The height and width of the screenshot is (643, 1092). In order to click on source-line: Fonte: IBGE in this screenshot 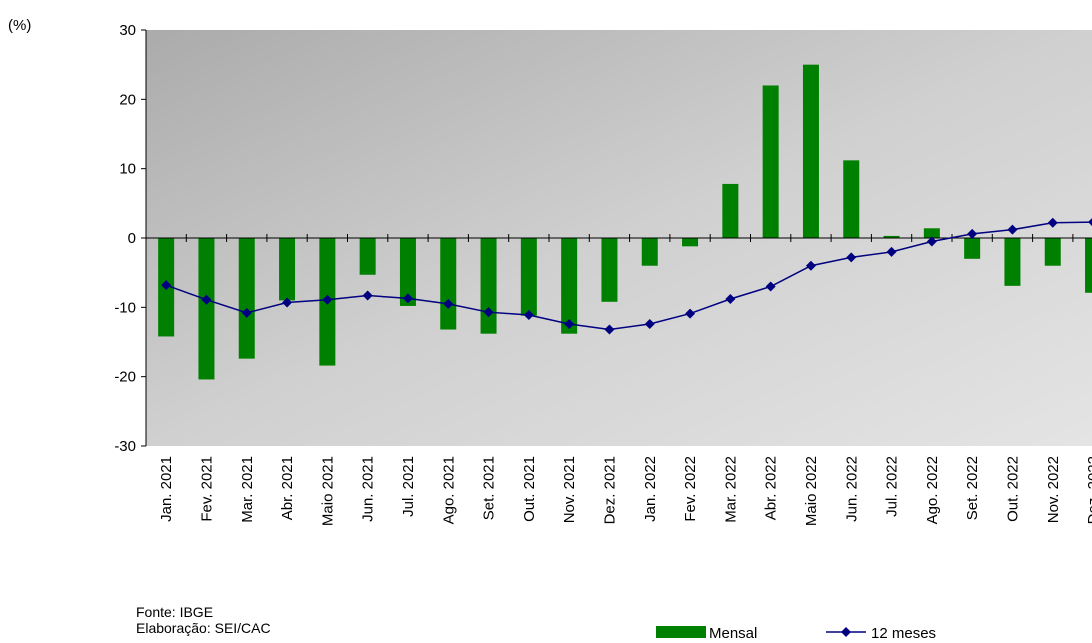, I will do `click(175, 612)`.